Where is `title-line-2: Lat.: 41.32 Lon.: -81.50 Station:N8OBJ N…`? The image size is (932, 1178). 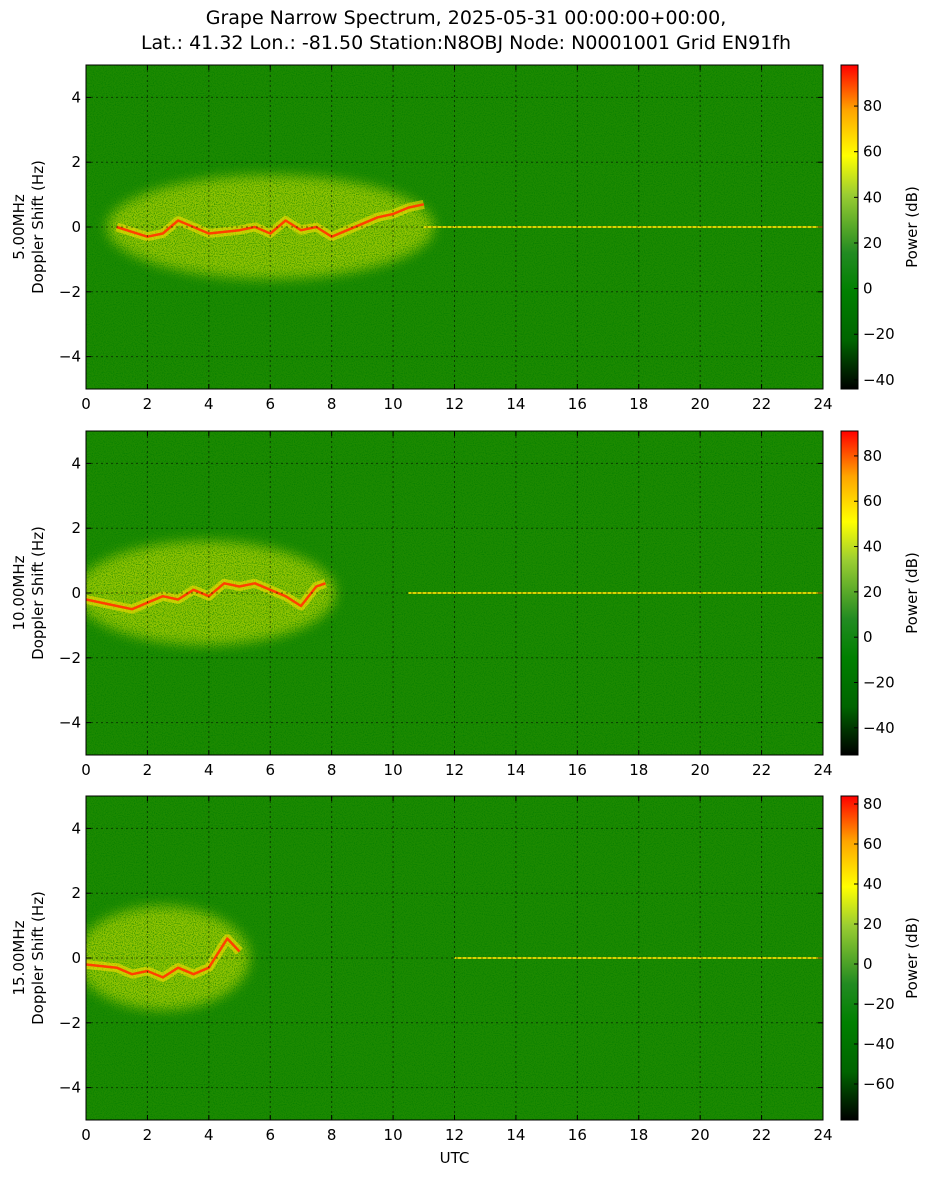
title-line-2: Lat.: 41.32 Lon.: -81.50 Station:N8OBJ N… is located at coordinates (466, 43).